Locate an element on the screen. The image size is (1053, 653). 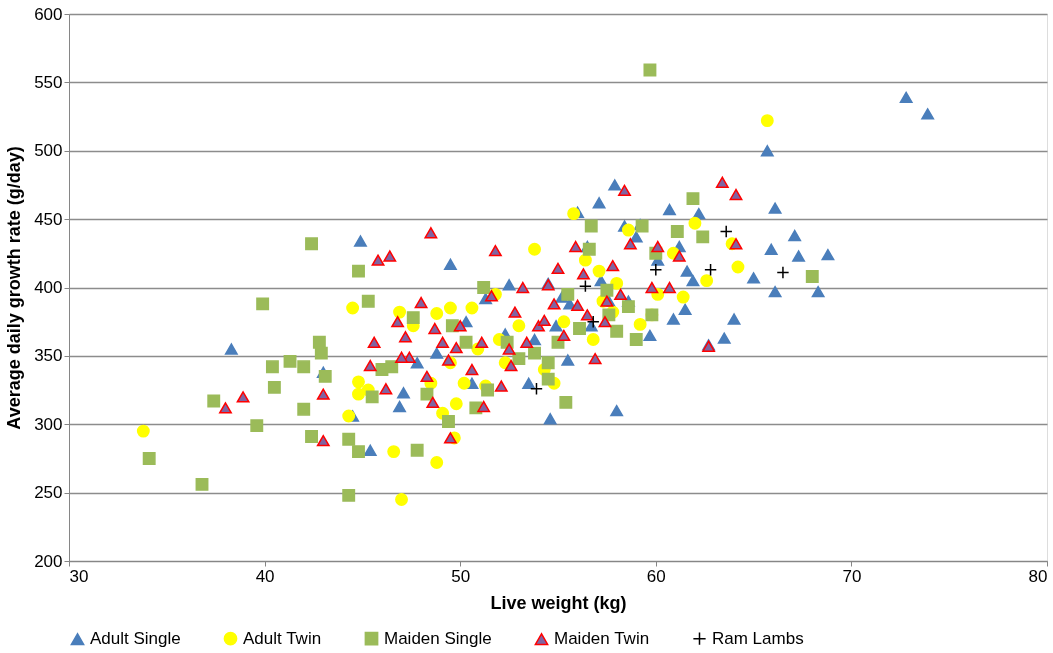
y-tick-label: 600 is located at coordinates (48, 14).